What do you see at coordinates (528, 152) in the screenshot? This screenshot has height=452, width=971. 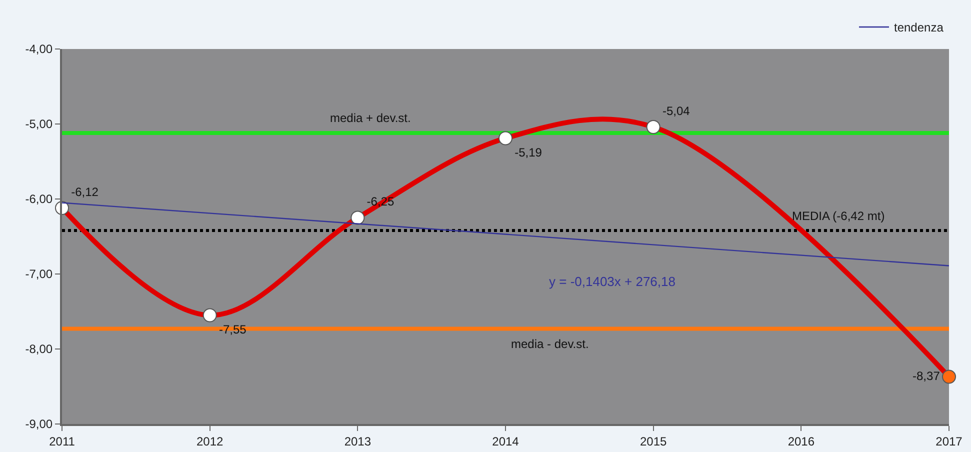 I see `data-label: -5,19` at bounding box center [528, 152].